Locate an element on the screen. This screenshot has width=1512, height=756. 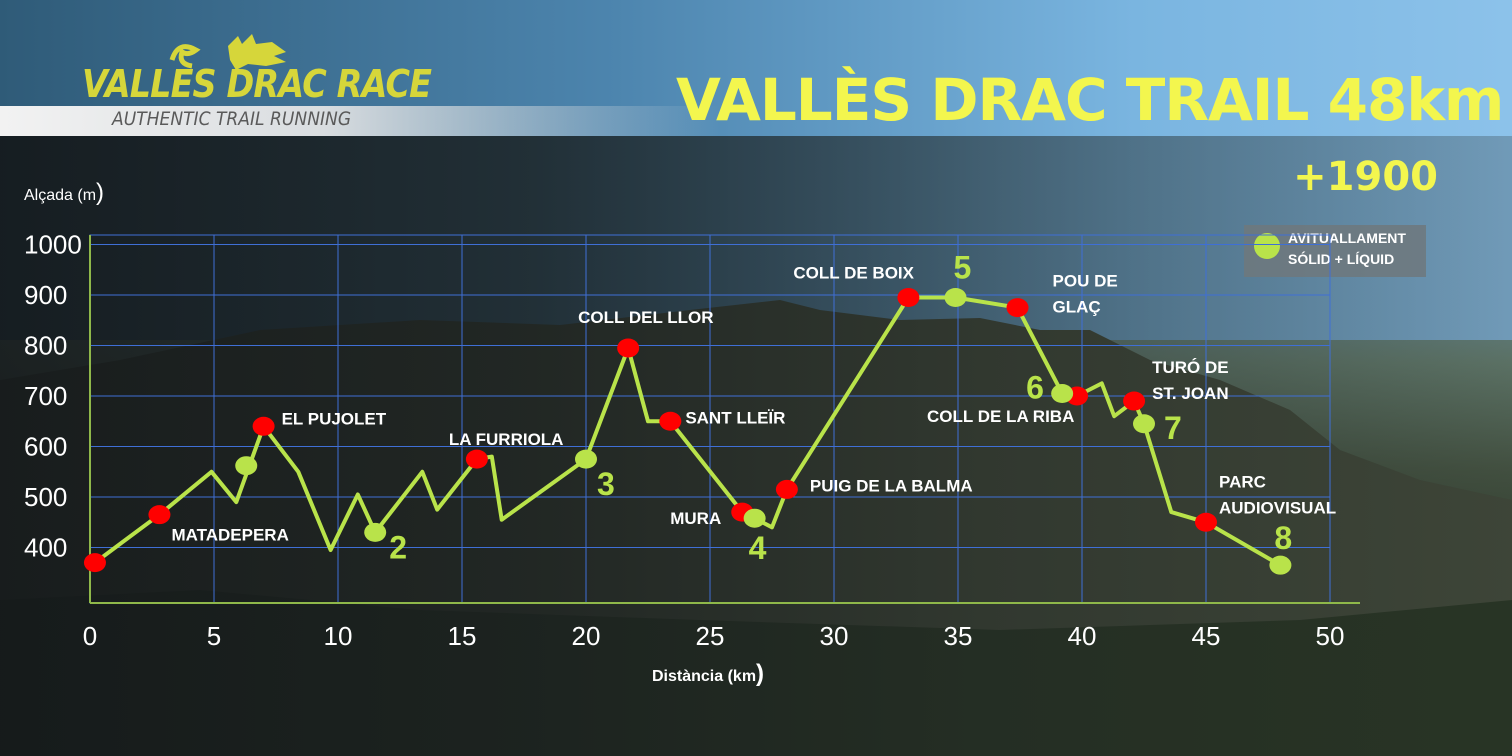
y-tick-labels: 400 500 600 700 800 900 1000 is located at coordinates (53, 396).